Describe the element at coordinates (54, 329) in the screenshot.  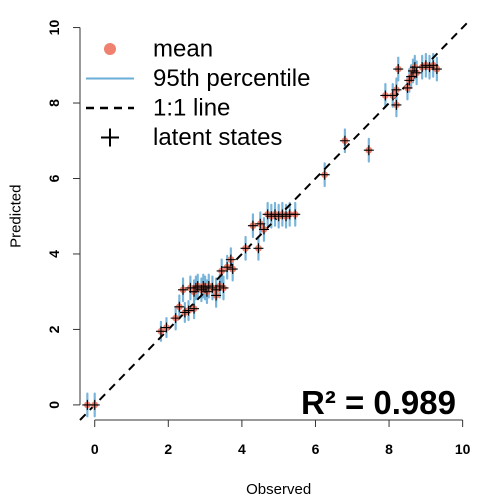
I see `y-tick-label: 2` at that location.